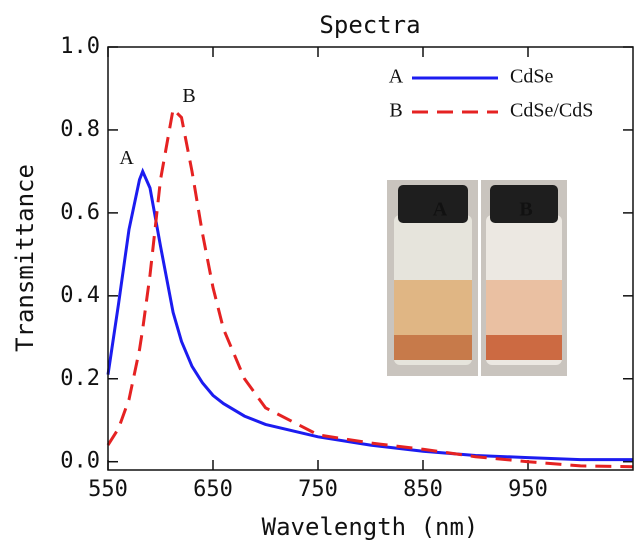 The height and width of the screenshot is (543, 640). Describe the element at coordinates (369, 25) in the screenshot. I see `chart-title: Spectra` at that location.